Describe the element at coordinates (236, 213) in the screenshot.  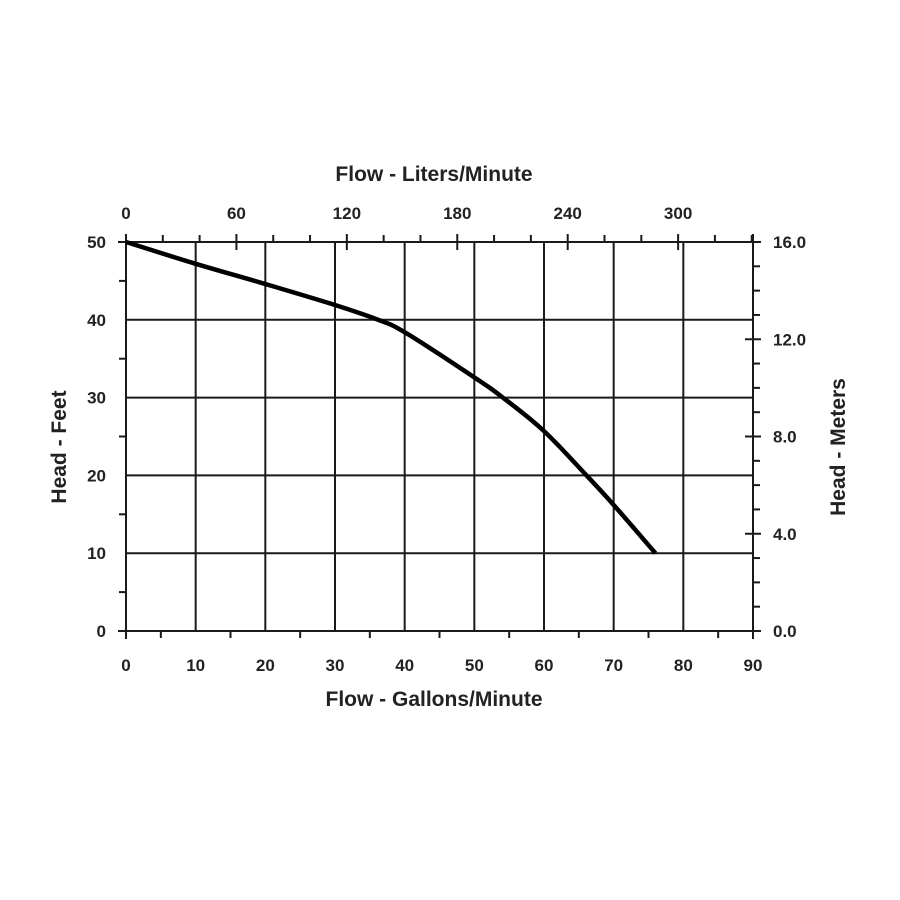
I see `x2-tick-label: 60` at that location.